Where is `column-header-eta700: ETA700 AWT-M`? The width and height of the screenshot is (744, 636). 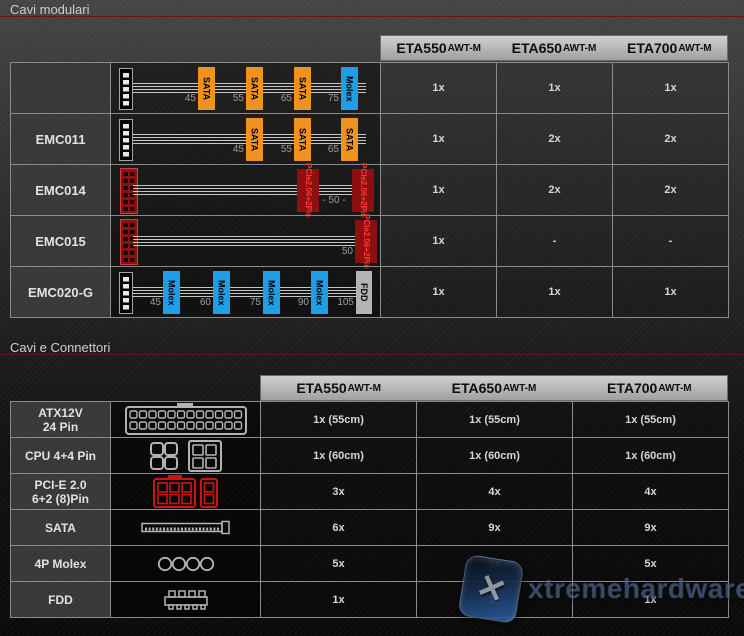
column-header-eta700: ETA700 AWT-M is located at coordinates (649, 388).